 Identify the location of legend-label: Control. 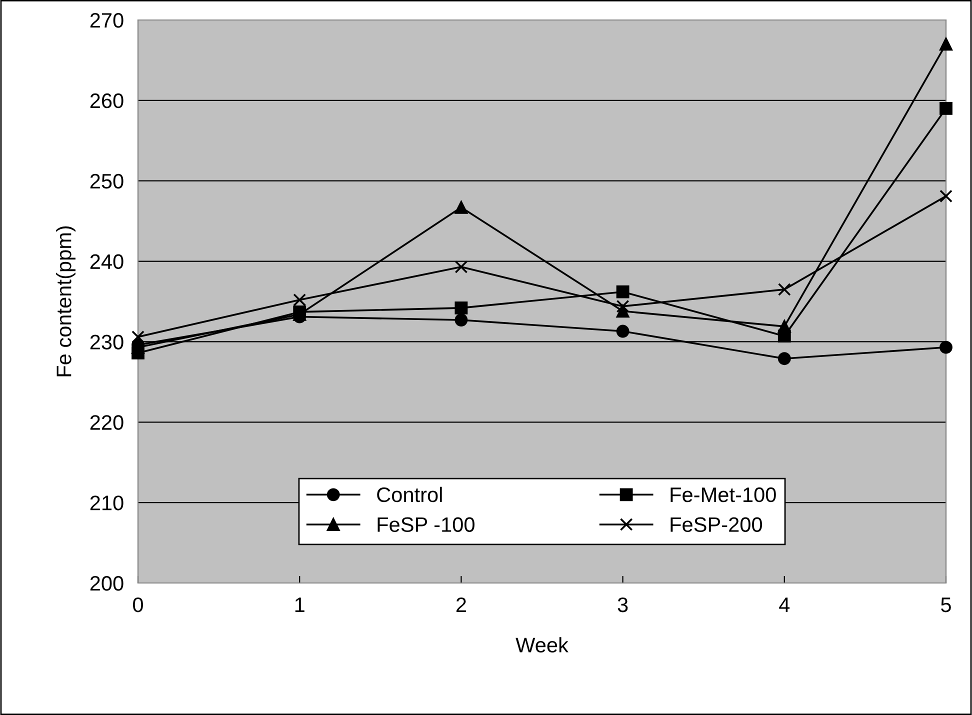
(409, 494).